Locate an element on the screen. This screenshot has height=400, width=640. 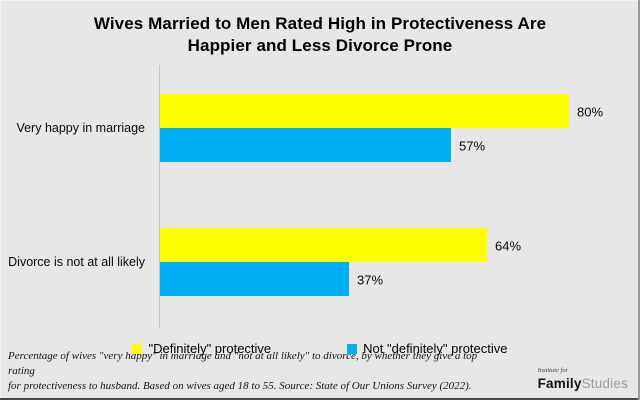
ifs-logo-studies: Studies is located at coordinates (604, 383).